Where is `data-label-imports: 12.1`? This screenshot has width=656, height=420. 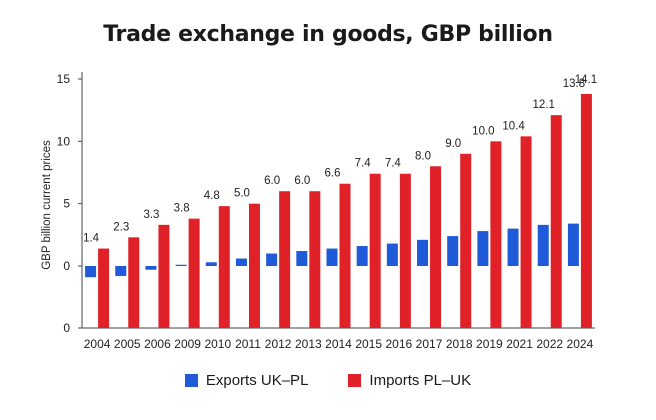
data-label-imports: 12.1 is located at coordinates (544, 105).